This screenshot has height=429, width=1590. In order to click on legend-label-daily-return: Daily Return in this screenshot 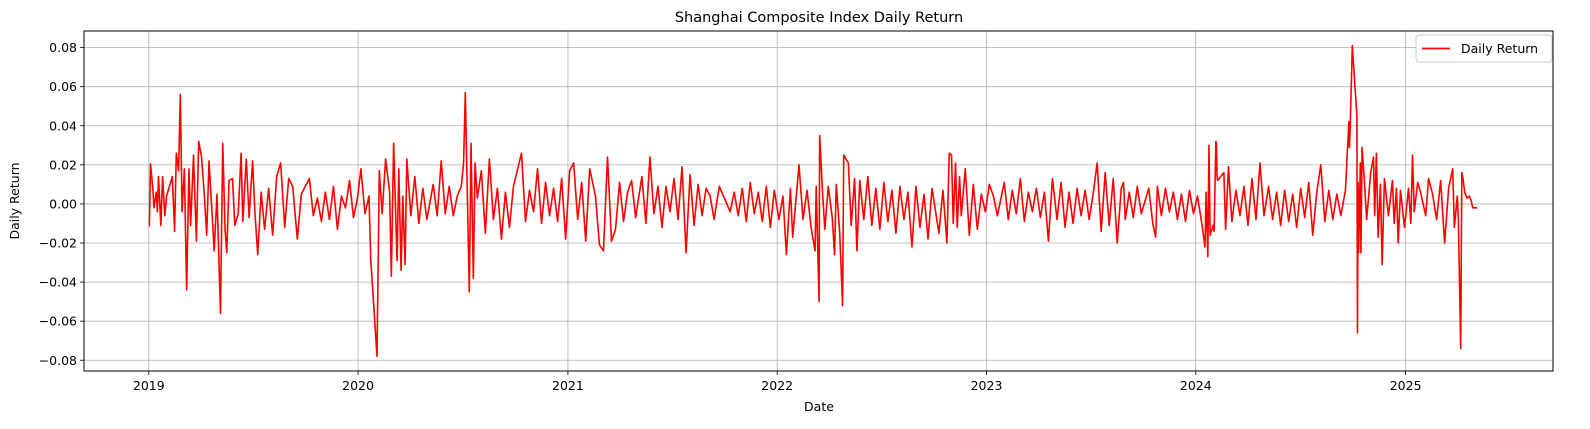, I will do `click(1499, 48)`.